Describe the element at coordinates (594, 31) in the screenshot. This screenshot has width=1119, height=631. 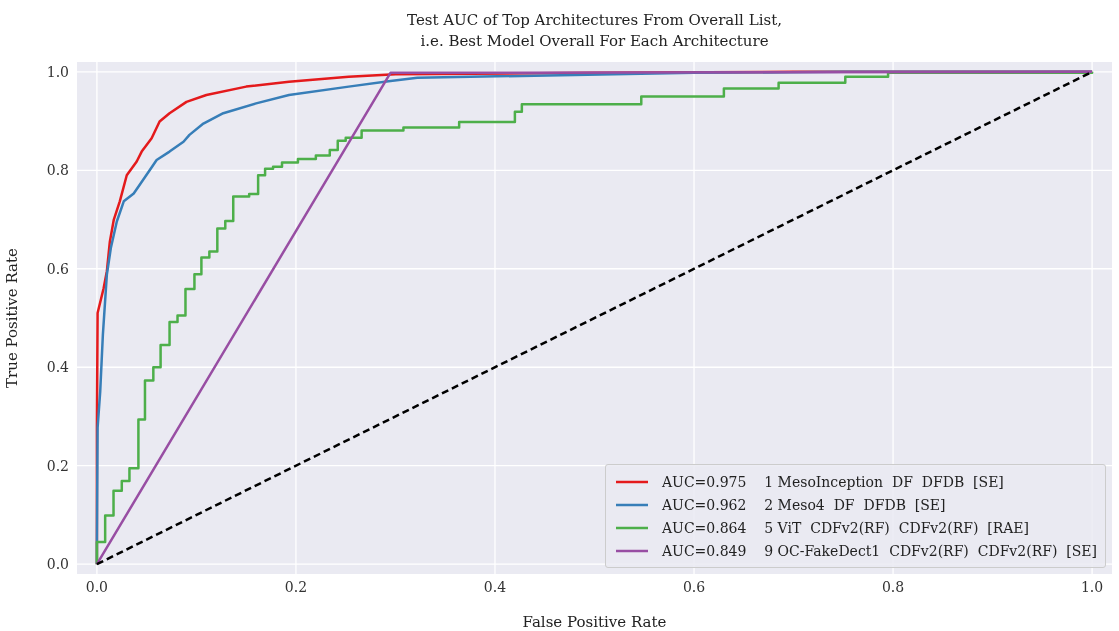
I see `chart-title: Test AUC of Top Architectures From Overall List, i.e. Best Model Overall For Each Architecture` at that location.